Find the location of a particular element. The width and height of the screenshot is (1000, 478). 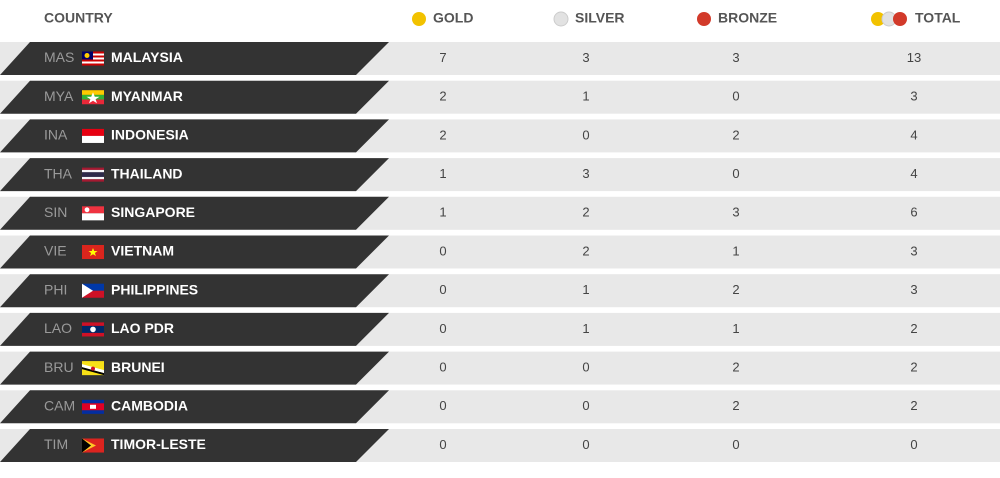

country-name: BRUNEI is located at coordinates (138, 367).